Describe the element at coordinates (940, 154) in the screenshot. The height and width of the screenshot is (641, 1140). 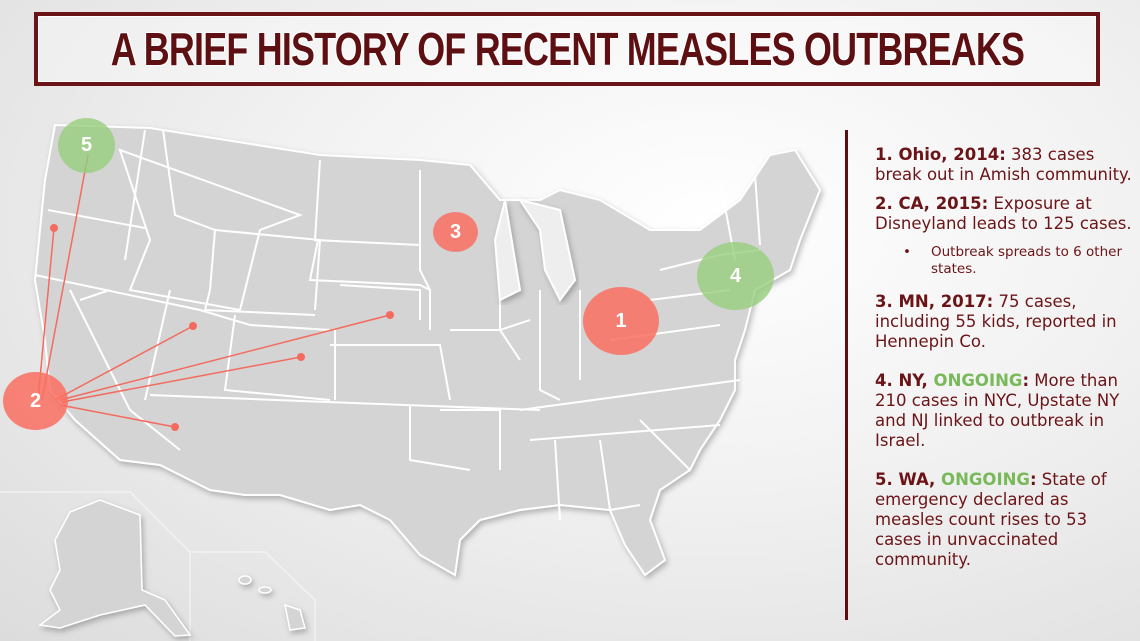
I see `entry-heading: 1. Ohio, 2014:` at that location.